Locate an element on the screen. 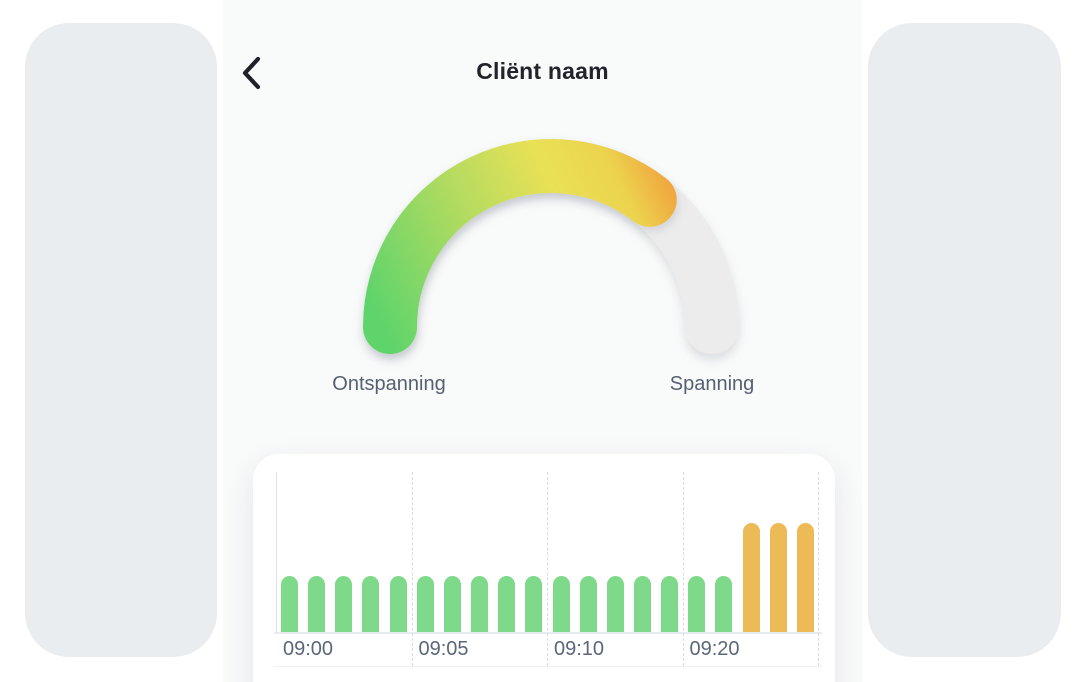 This screenshot has width=1086, height=682. tension-gauge is located at coordinates (551, 246).